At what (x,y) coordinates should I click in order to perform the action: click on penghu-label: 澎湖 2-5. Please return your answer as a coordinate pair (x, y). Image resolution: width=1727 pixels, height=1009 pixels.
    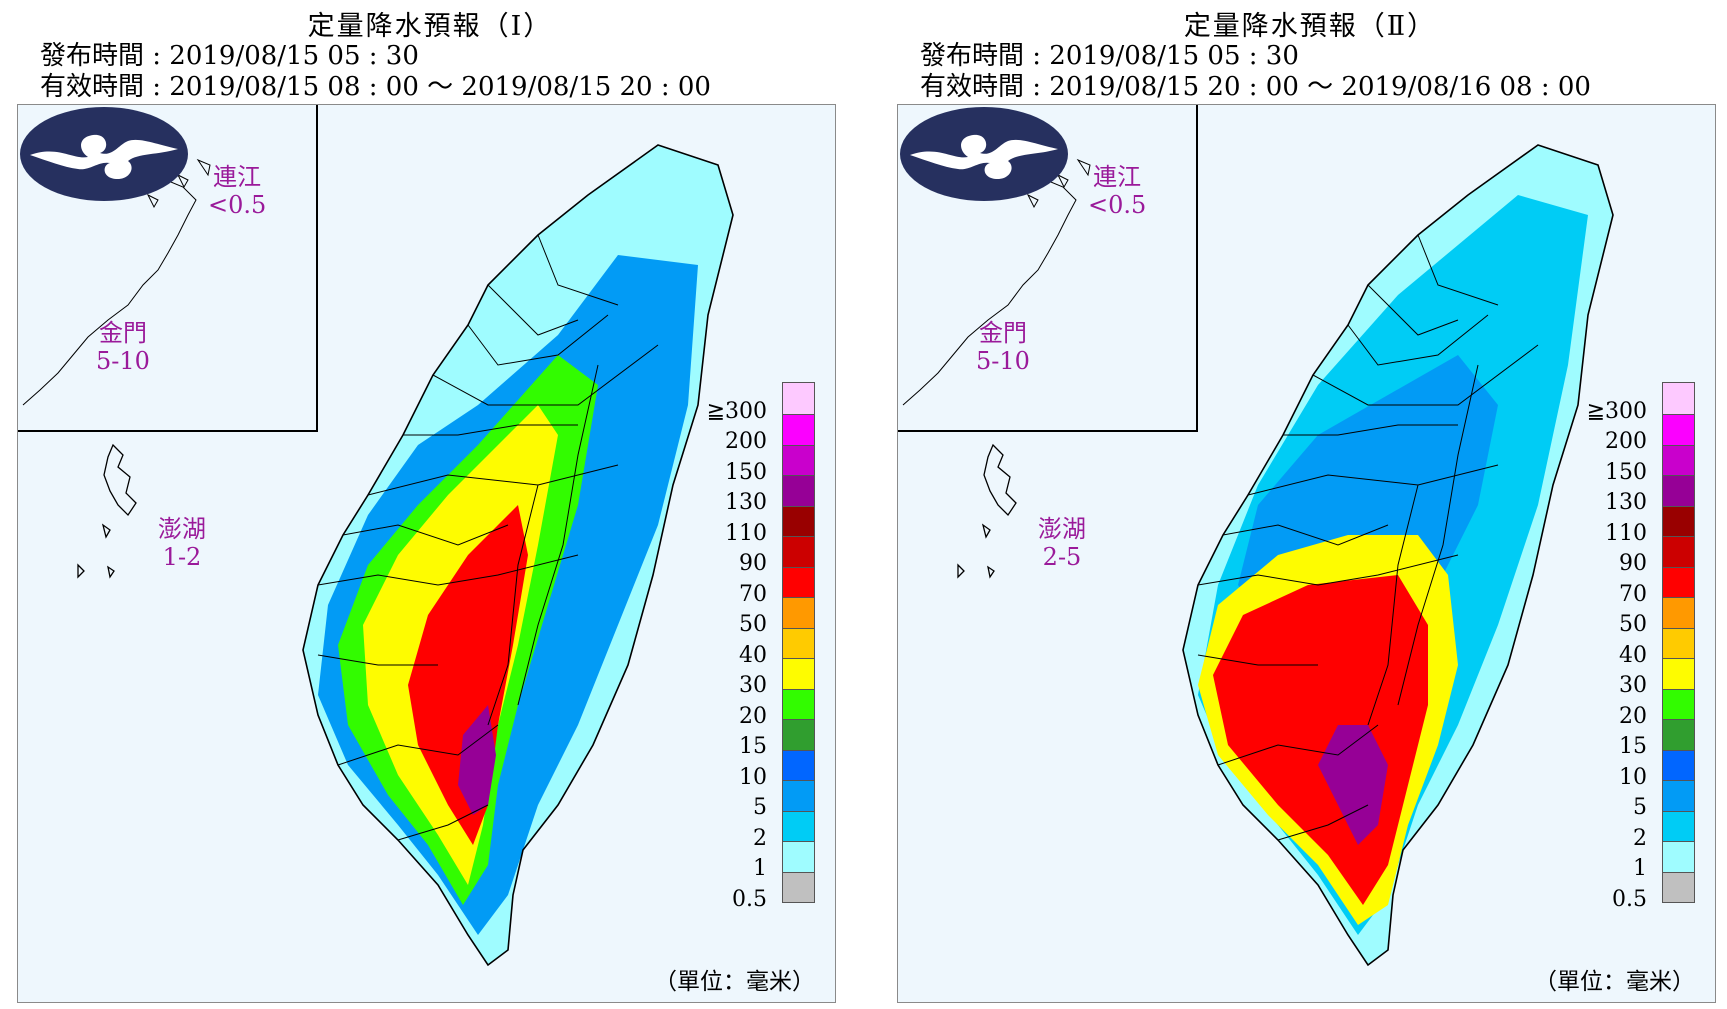
    Looking at the image, I should click on (1062, 543).